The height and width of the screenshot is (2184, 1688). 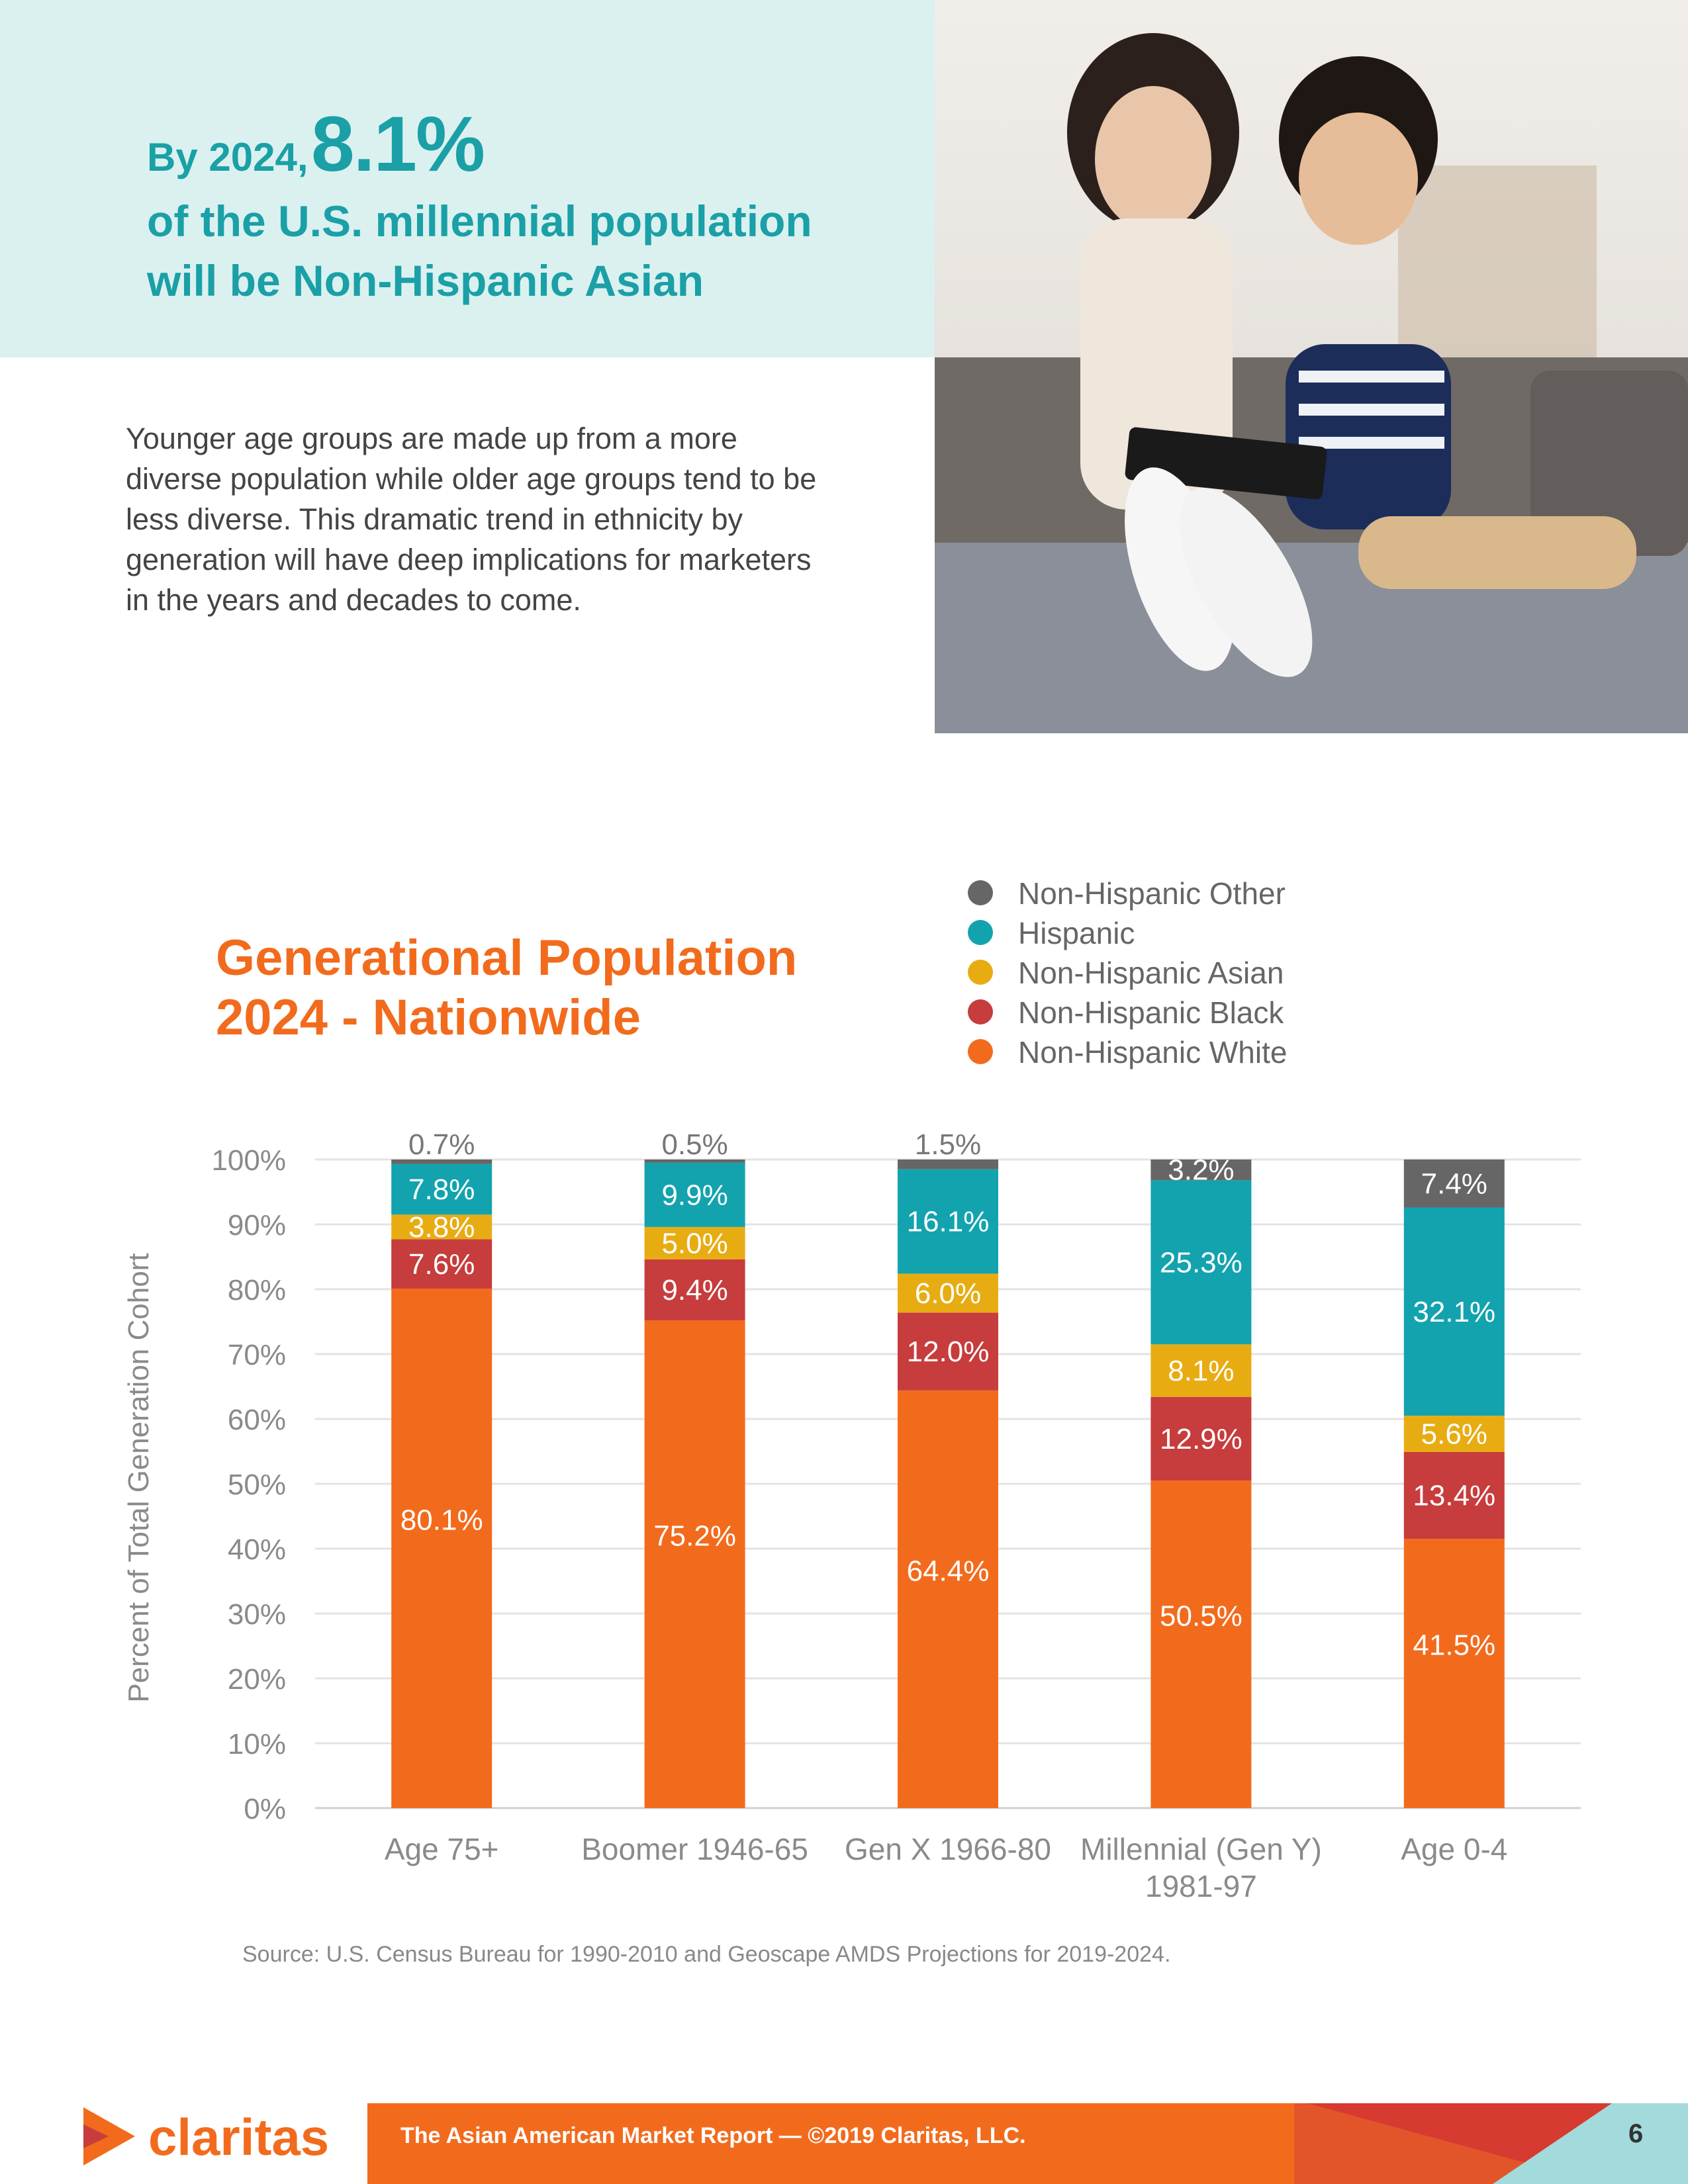 I want to click on data-label: 5.0%, so click(x=694, y=1243).